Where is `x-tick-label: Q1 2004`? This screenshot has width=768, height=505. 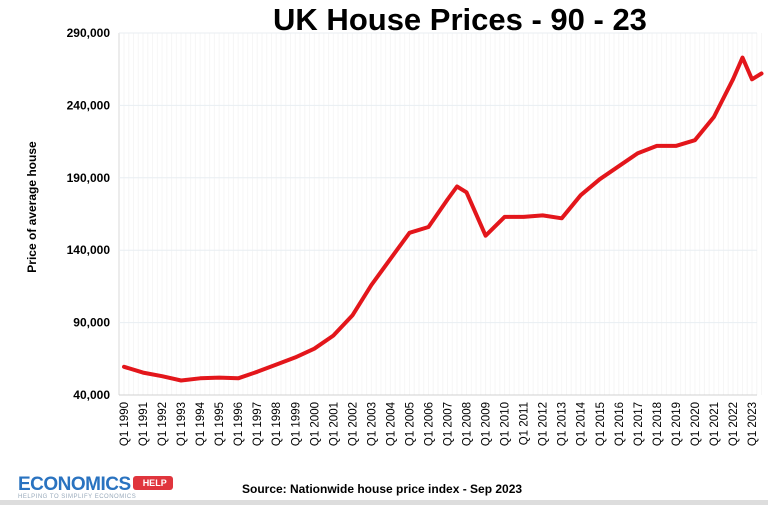 x-tick-label: Q1 2004 is located at coordinates (391, 423).